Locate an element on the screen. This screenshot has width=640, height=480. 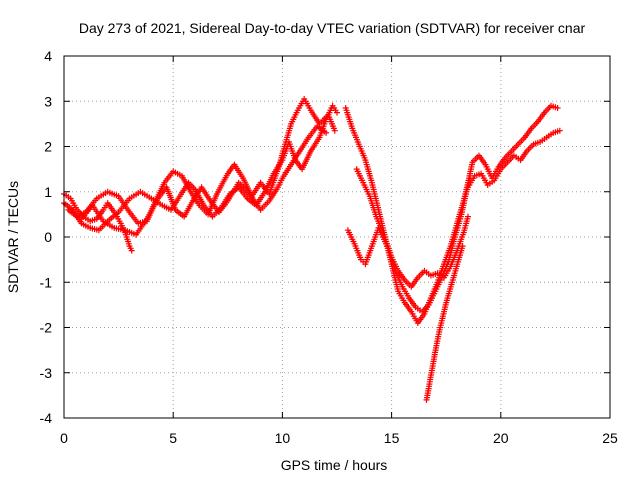
y-tick-labels: -4 -3 -2 -1 0 1 2 3 4 is located at coordinates (46, 237).